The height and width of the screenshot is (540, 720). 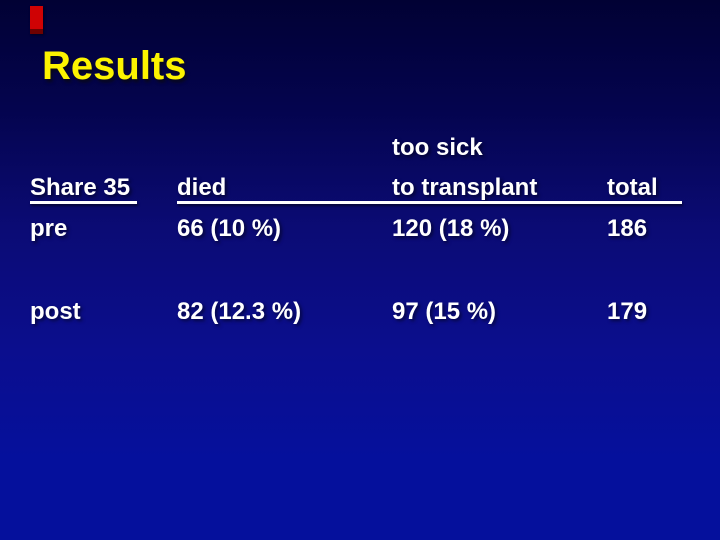 I want to click on row-post-label: post, so click(x=55, y=311).